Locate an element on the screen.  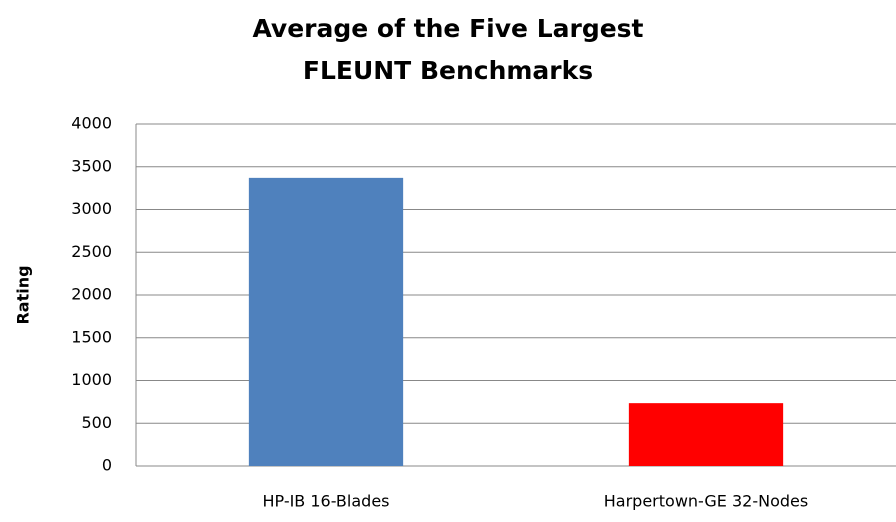
y-tick-label: 0 is located at coordinates (107, 465).